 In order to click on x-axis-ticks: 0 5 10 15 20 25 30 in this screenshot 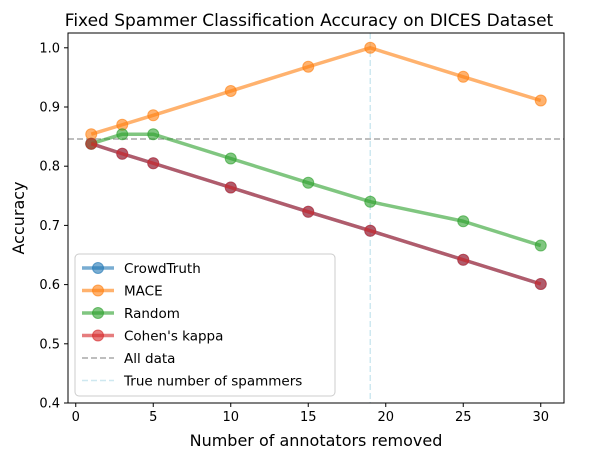, I will do `click(310, 414)`.